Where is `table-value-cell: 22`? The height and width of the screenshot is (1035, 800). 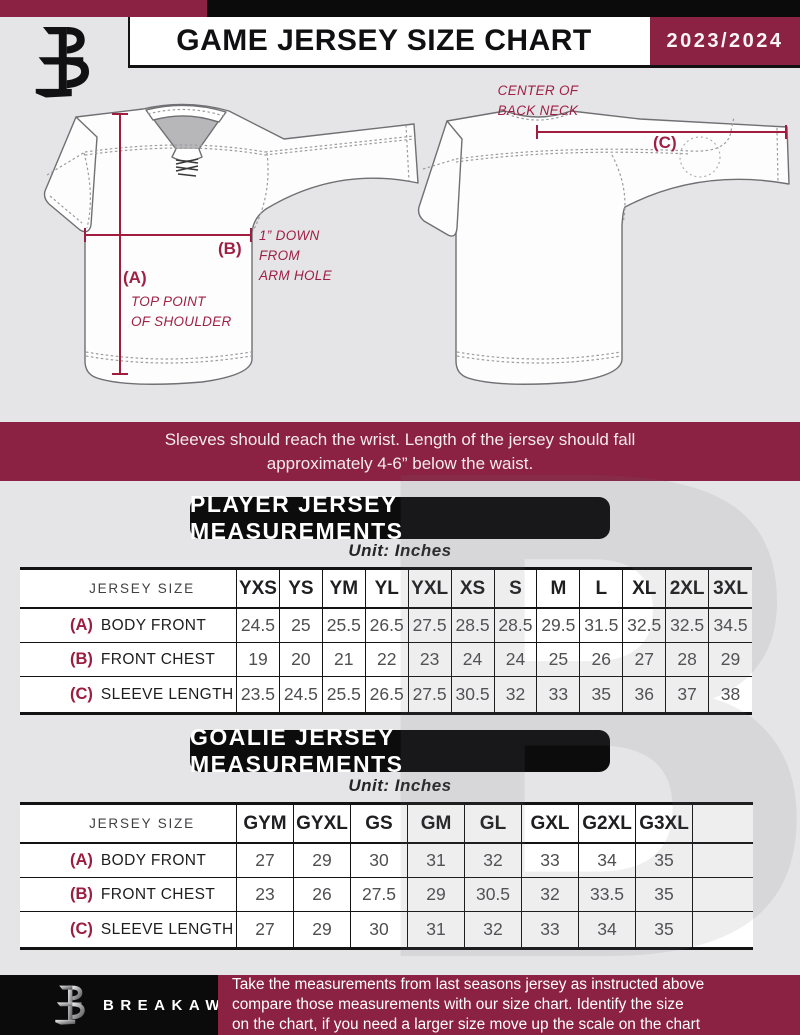 table-value-cell: 22 is located at coordinates (387, 660).